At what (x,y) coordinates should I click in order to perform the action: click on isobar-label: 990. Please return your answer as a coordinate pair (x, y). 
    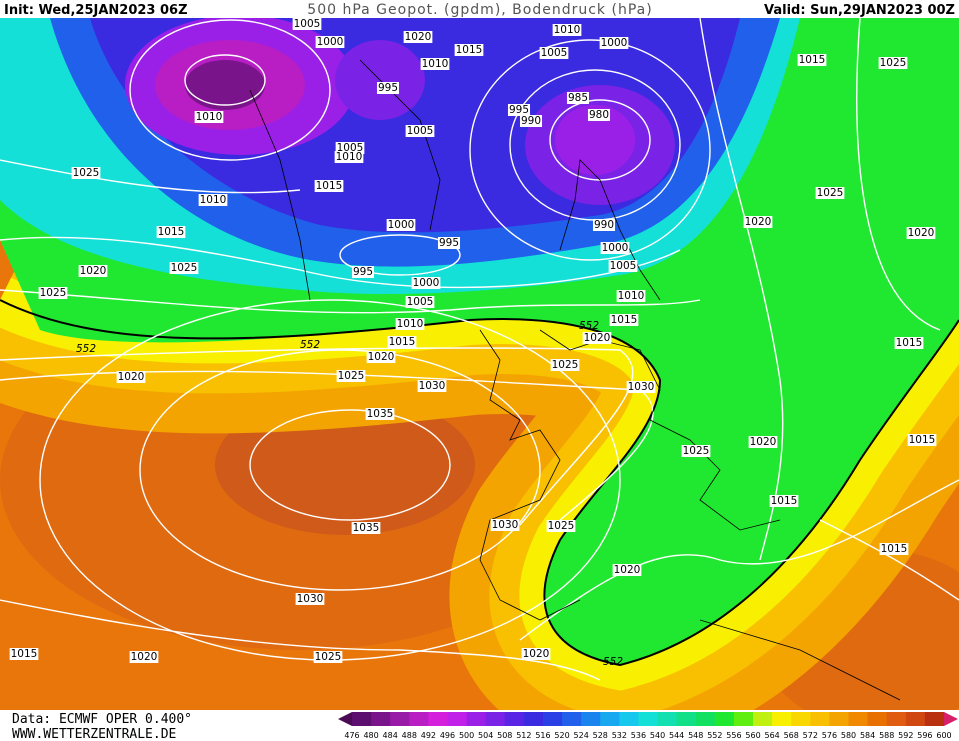
    Looking at the image, I should click on (604, 225).